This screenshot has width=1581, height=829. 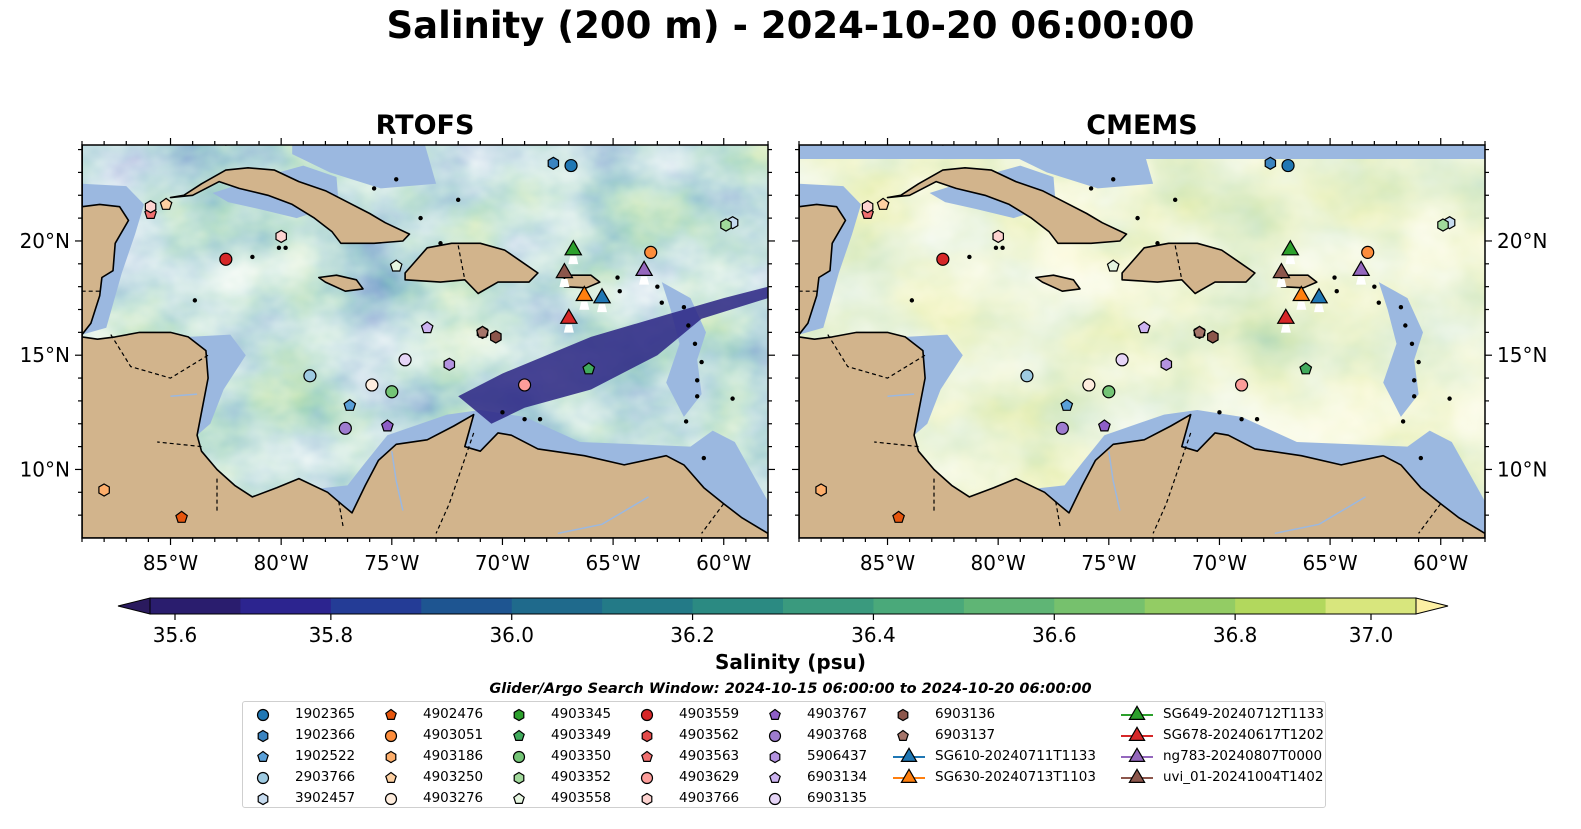 I want to click on legend-label: 4903558, so click(x=581, y=798).